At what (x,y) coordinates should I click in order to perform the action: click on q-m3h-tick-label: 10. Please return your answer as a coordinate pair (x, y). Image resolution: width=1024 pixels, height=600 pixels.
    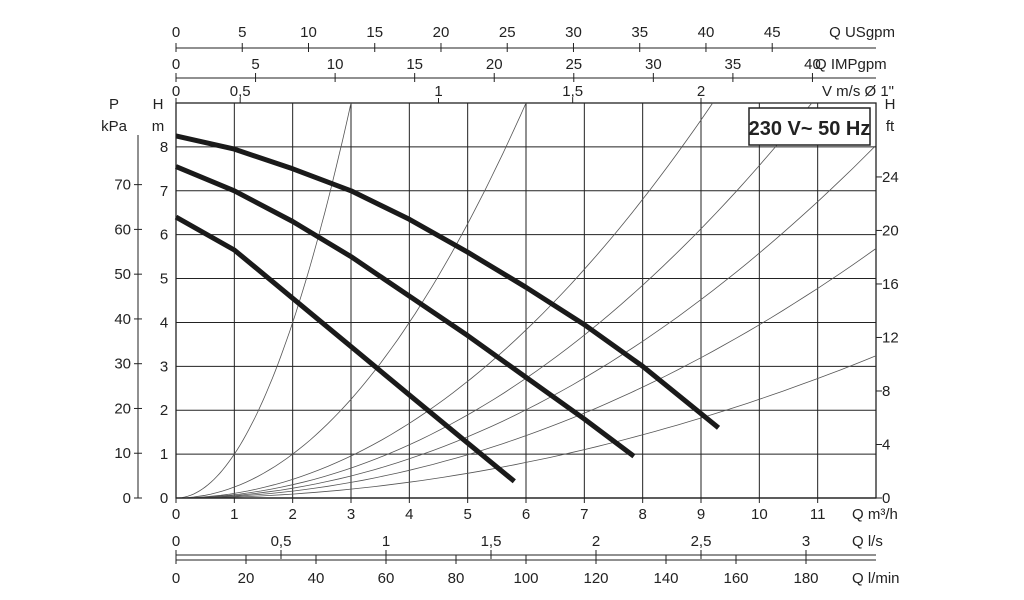
    Looking at the image, I should click on (759, 514).